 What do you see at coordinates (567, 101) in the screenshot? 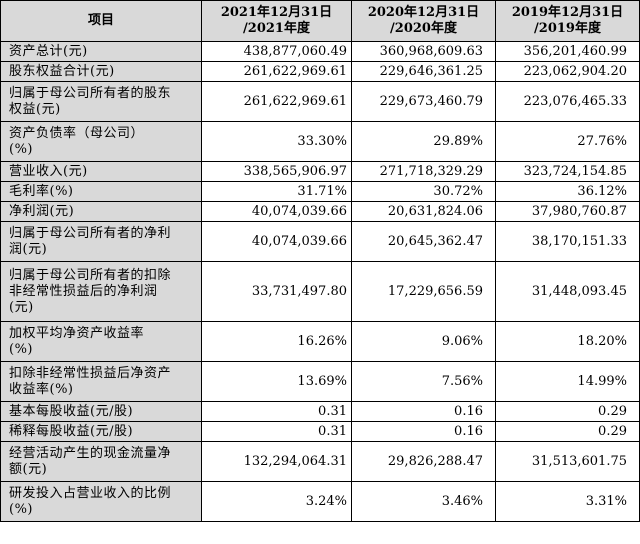
I see `cell-value-2019: 223,076,465.33` at bounding box center [567, 101].